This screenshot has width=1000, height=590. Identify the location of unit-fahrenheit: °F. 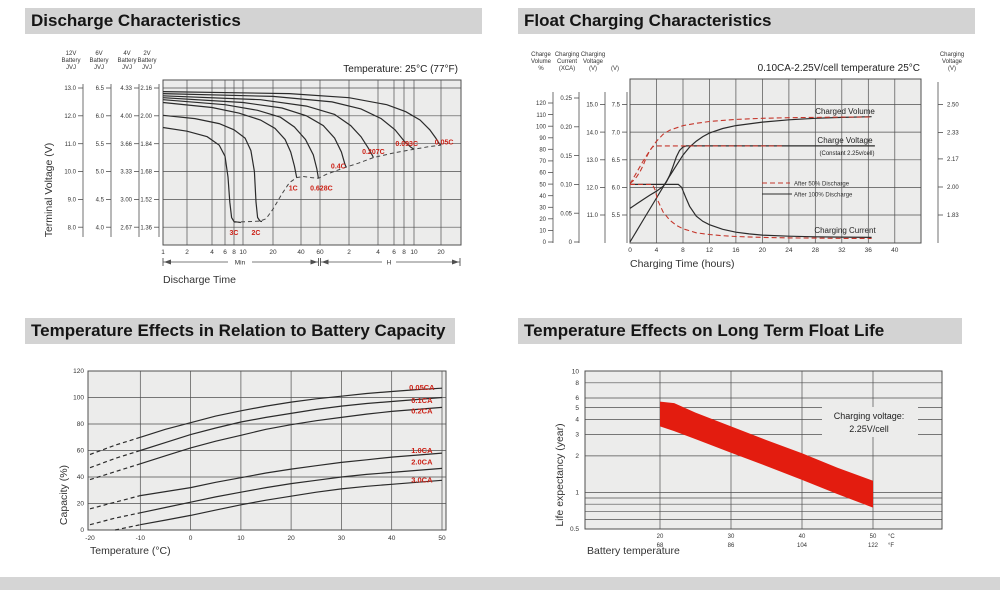
(891, 546).